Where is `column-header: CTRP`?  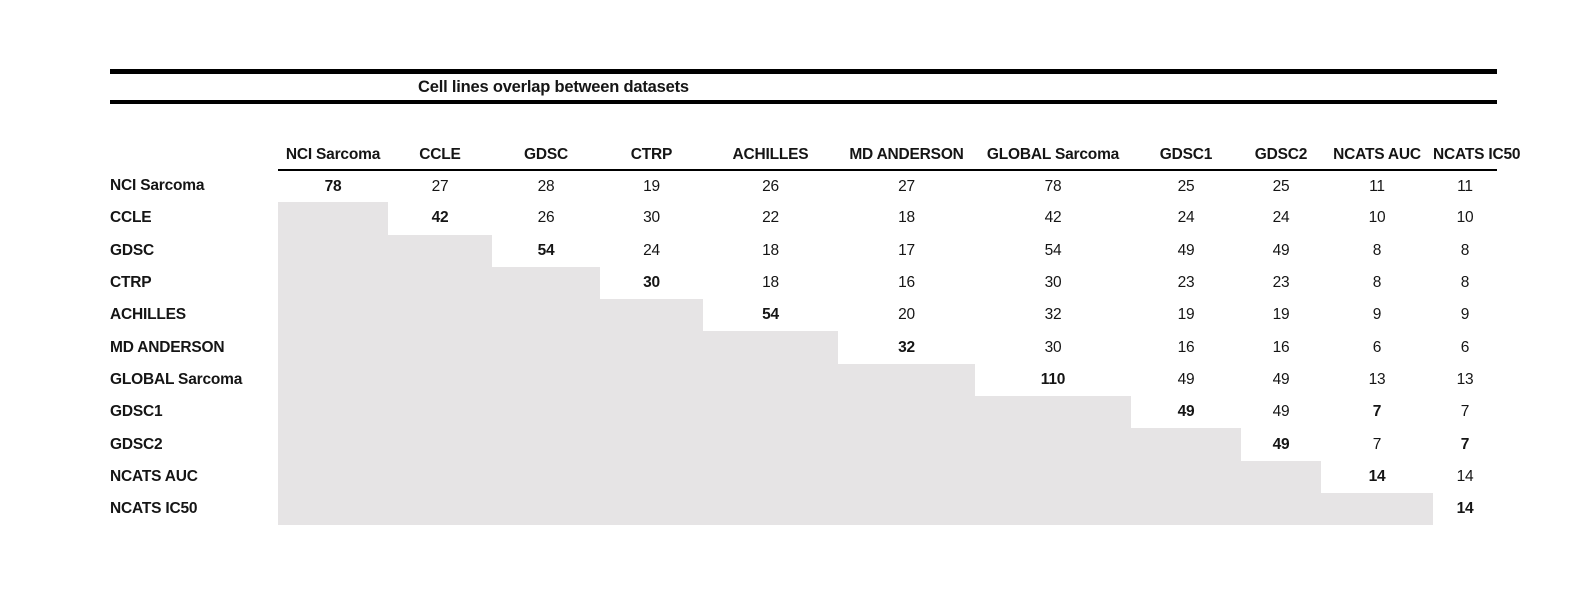 column-header: CTRP is located at coordinates (651, 137).